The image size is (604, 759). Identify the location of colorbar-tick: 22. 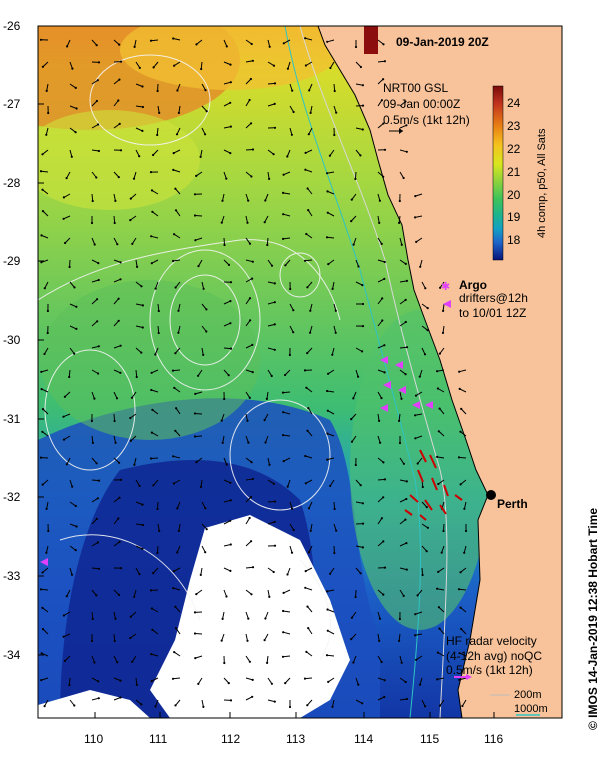
(514, 149).